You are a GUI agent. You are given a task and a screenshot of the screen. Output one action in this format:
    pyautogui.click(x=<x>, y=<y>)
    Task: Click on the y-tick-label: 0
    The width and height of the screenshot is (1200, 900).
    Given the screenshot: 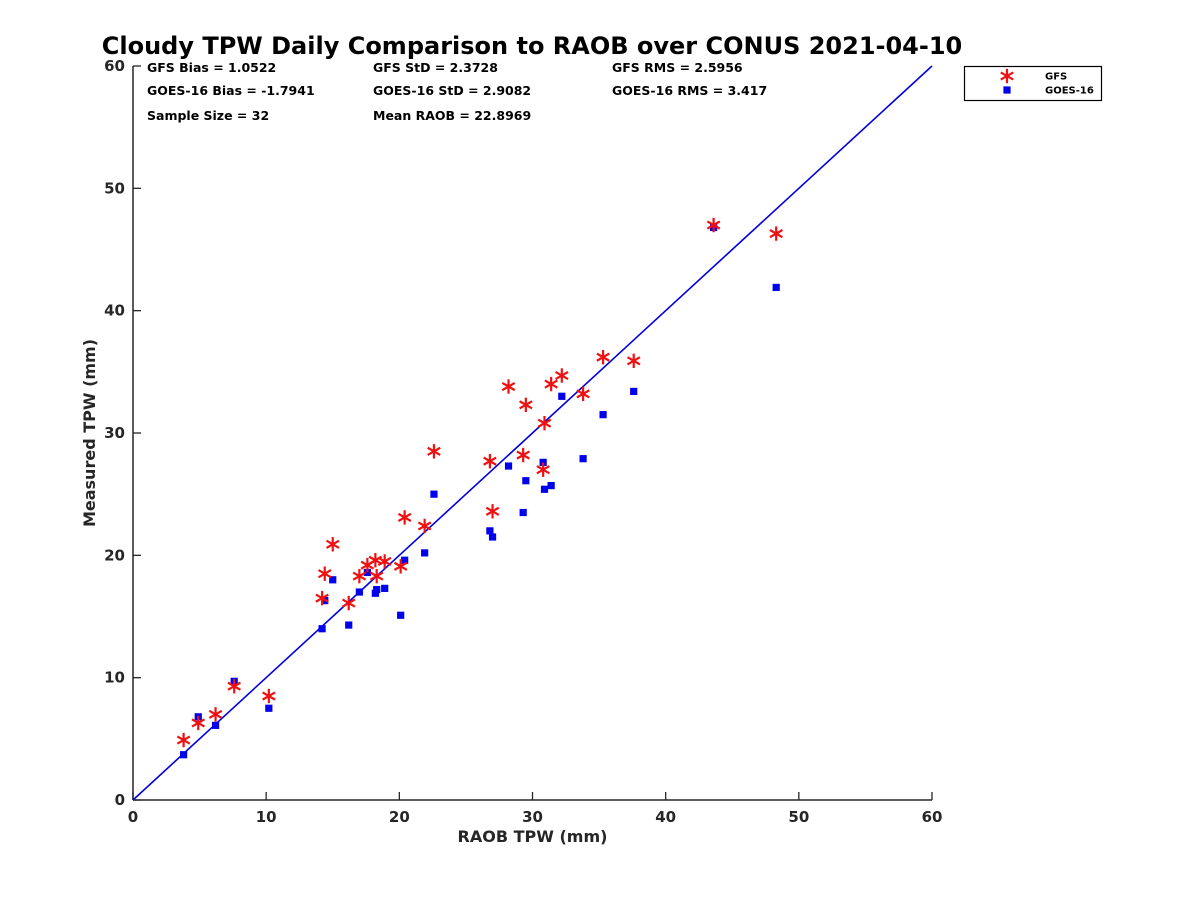 What is the action you would take?
    pyautogui.click(x=120, y=800)
    